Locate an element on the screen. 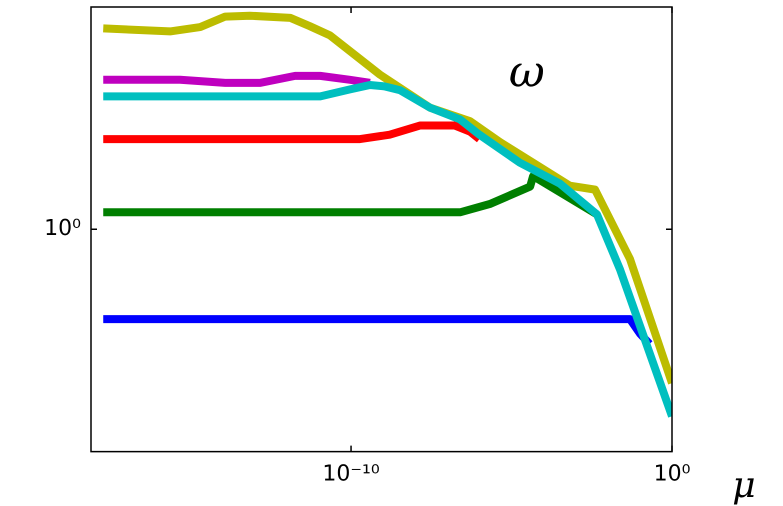 The height and width of the screenshot is (506, 783). annotation: ω is located at coordinates (526, 72).